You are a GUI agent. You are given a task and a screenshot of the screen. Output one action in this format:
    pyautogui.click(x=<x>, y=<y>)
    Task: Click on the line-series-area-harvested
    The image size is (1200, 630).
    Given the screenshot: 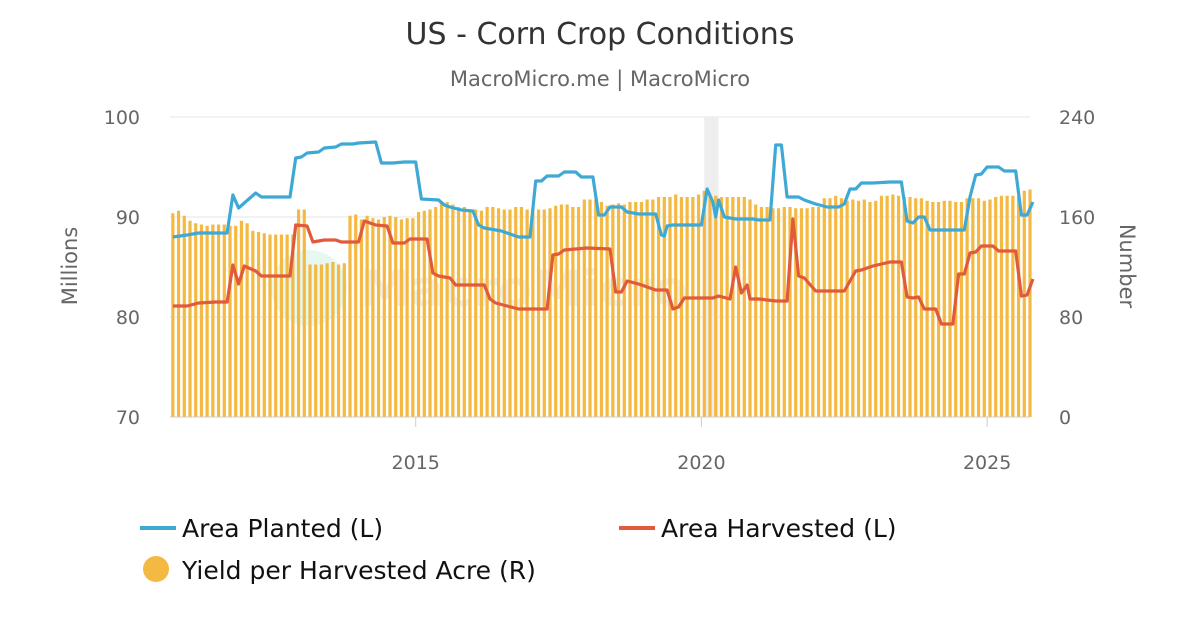 What is the action you would take?
    pyautogui.click(x=603, y=271)
    